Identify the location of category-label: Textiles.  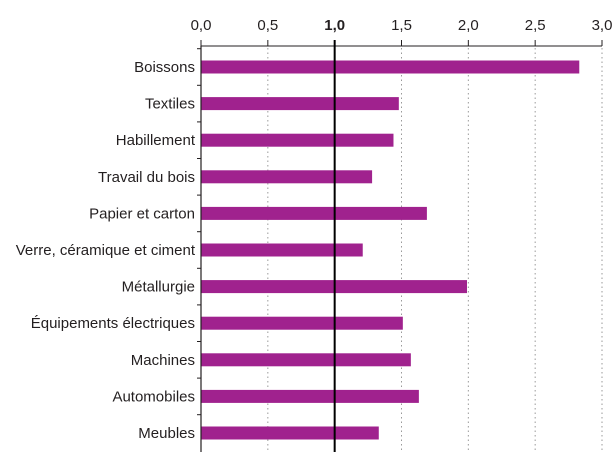
(170, 104).